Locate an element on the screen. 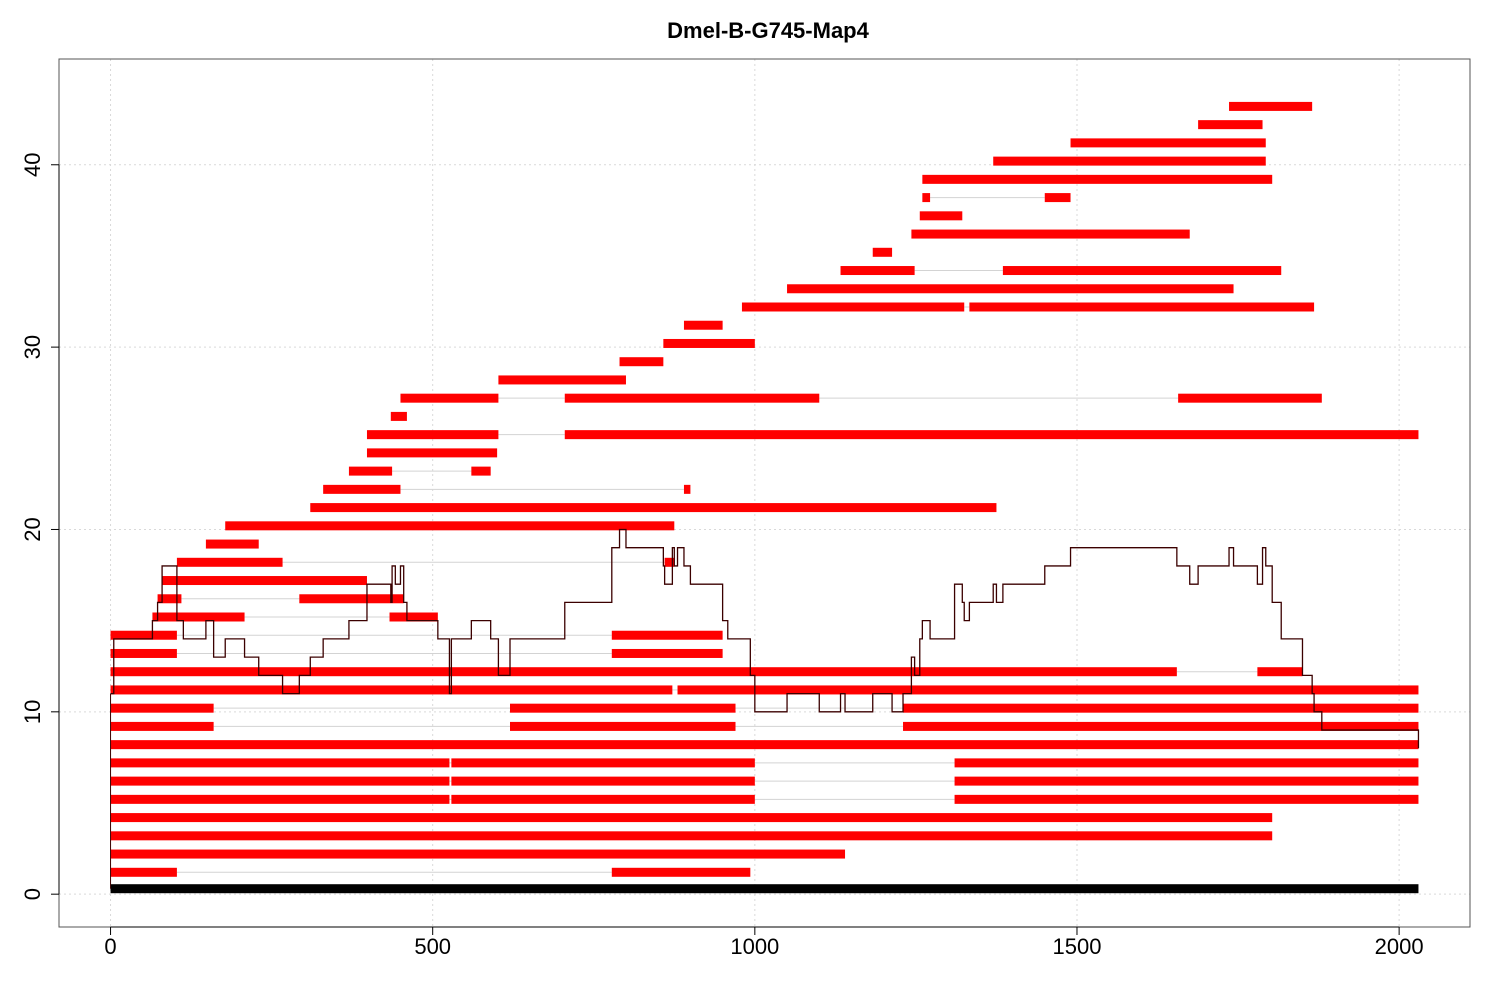 The image size is (1500, 1000). x-tick-label: 2000 is located at coordinates (1399, 946).